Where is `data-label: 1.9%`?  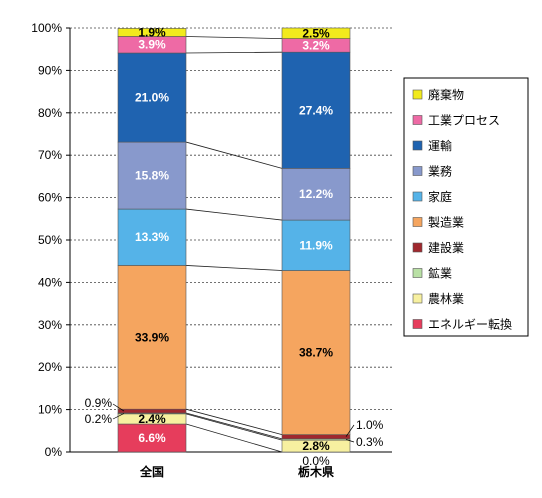
data-label: 1.9% is located at coordinates (152, 32).